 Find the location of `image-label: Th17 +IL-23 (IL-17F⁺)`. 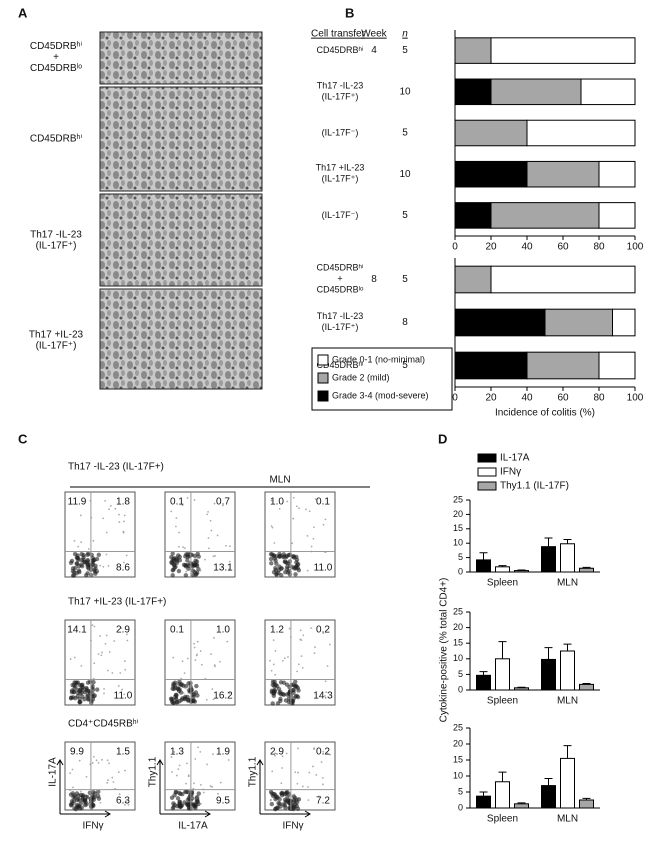

image-label: Th17 +IL-23 (IL-17F⁺) is located at coordinates (56, 340).